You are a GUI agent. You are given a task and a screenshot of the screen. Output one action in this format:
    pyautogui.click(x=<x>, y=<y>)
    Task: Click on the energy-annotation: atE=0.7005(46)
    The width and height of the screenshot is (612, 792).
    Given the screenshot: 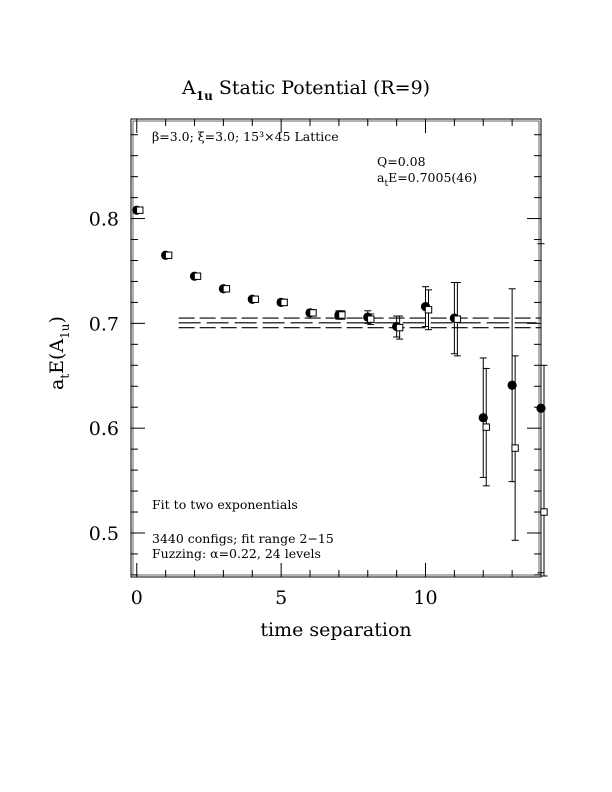 What is the action you would take?
    pyautogui.click(x=427, y=179)
    